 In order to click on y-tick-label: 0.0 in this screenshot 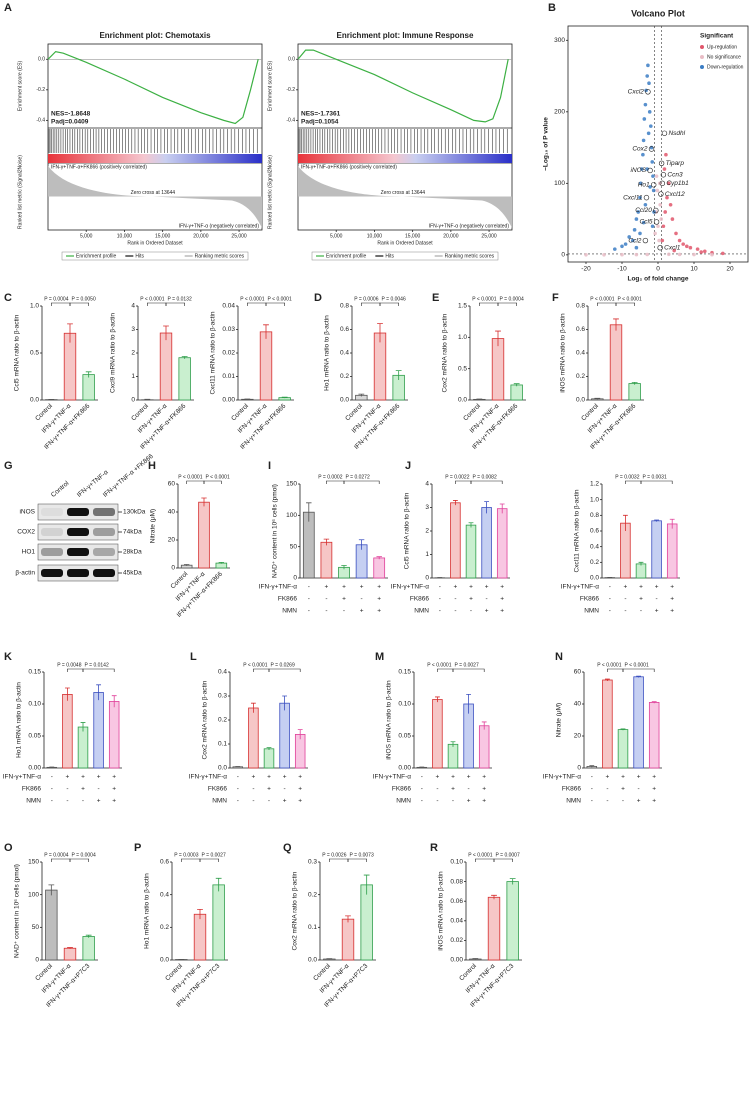, I will do `click(164, 960)`.